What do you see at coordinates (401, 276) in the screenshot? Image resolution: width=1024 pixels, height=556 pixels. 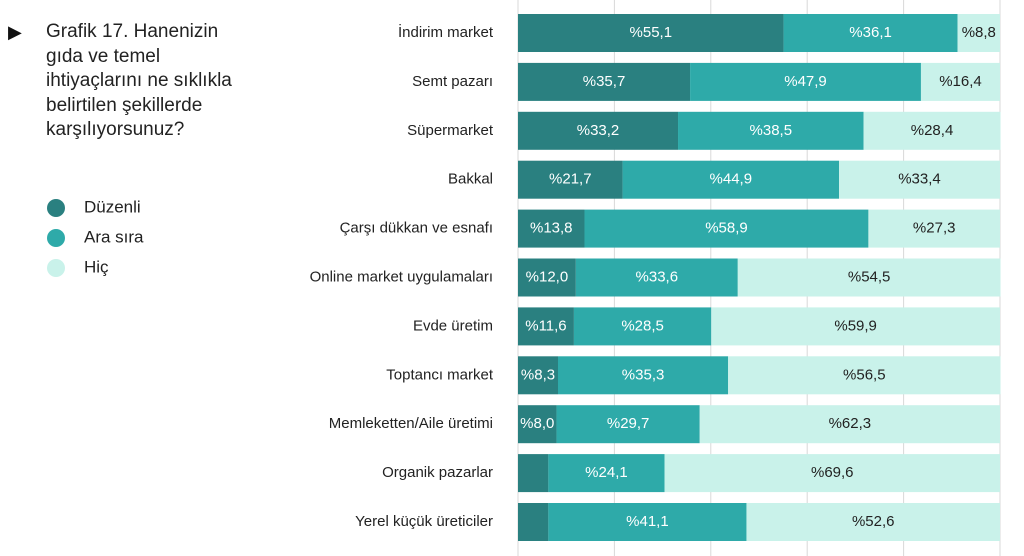 I see `category-label: Online market uygulamaları` at bounding box center [401, 276].